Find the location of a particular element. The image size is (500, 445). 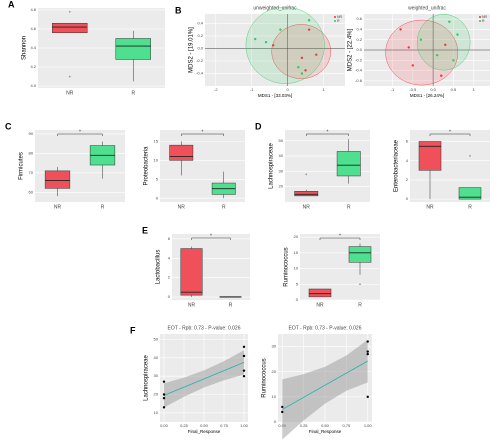

panel-label: B is located at coordinates (178, 10).